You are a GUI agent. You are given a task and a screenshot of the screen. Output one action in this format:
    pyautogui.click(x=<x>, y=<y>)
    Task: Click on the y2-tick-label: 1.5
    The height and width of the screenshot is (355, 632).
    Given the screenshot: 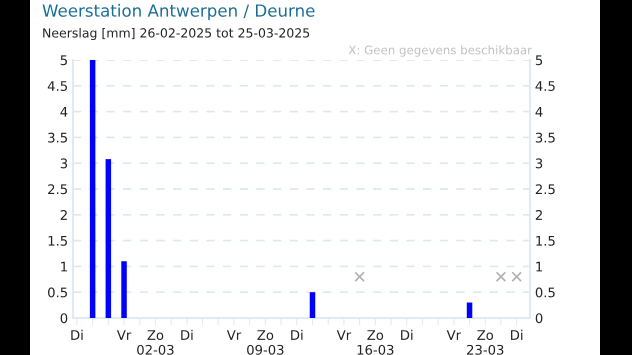 What is the action you would take?
    pyautogui.click(x=545, y=241)
    